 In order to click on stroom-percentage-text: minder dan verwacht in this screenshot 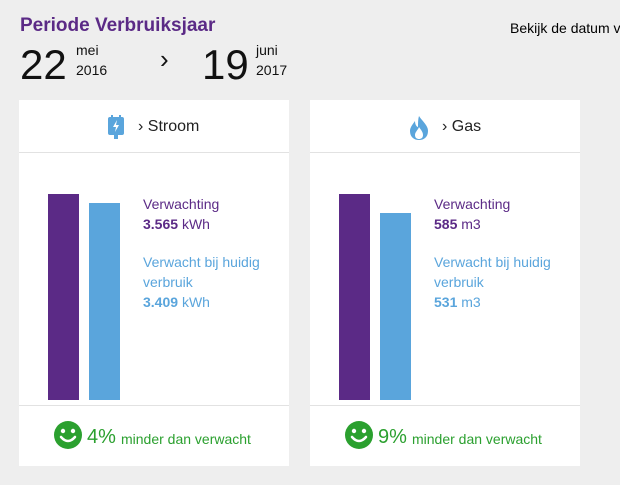, I will do `click(186, 439)`.